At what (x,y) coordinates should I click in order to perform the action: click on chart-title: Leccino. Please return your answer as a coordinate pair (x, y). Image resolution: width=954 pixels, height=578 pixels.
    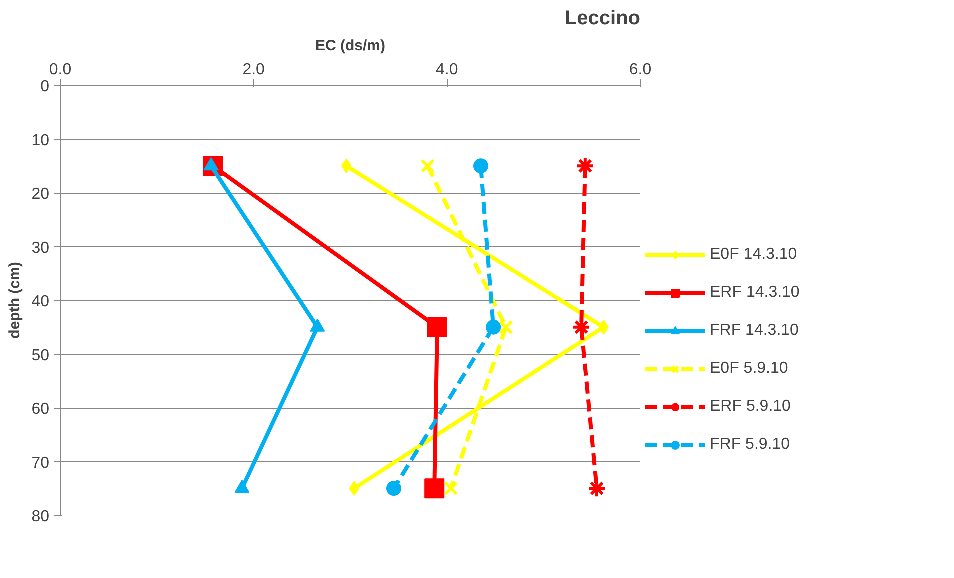
    Looking at the image, I should click on (602, 19).